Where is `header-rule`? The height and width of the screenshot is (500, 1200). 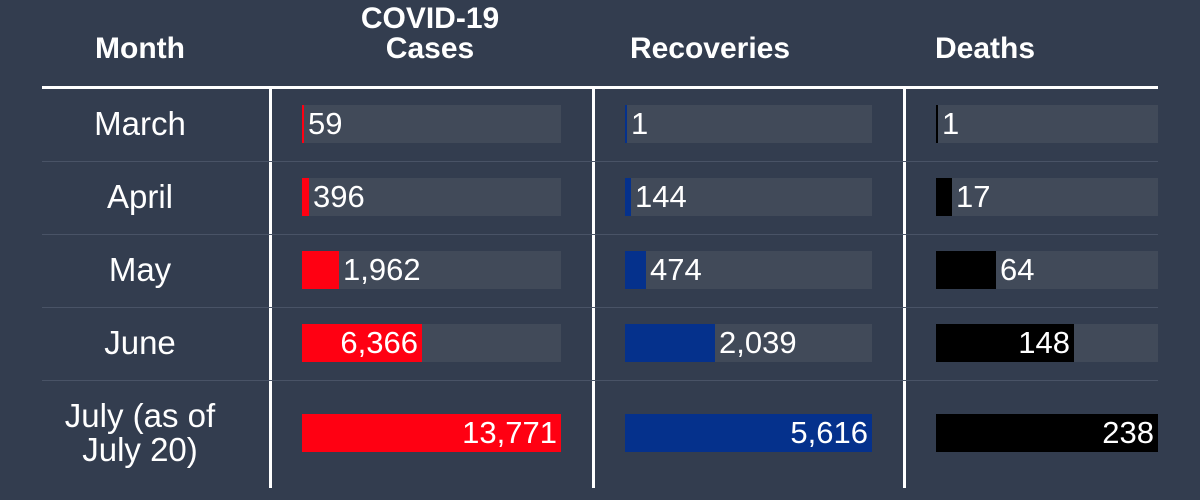 header-rule is located at coordinates (600, 87).